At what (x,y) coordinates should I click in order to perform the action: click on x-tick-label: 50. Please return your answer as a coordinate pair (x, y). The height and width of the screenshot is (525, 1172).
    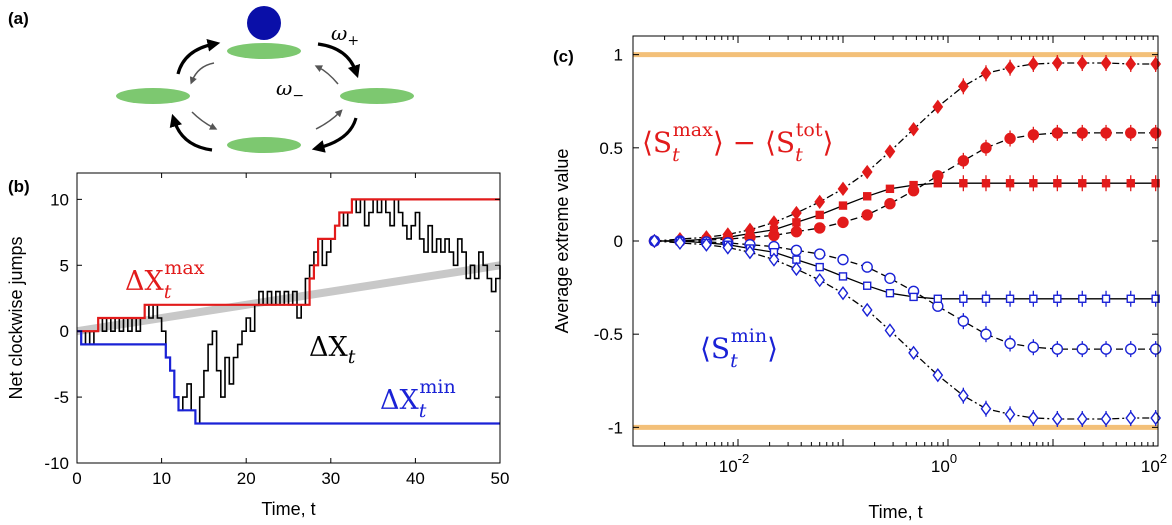
    Looking at the image, I should click on (500, 478).